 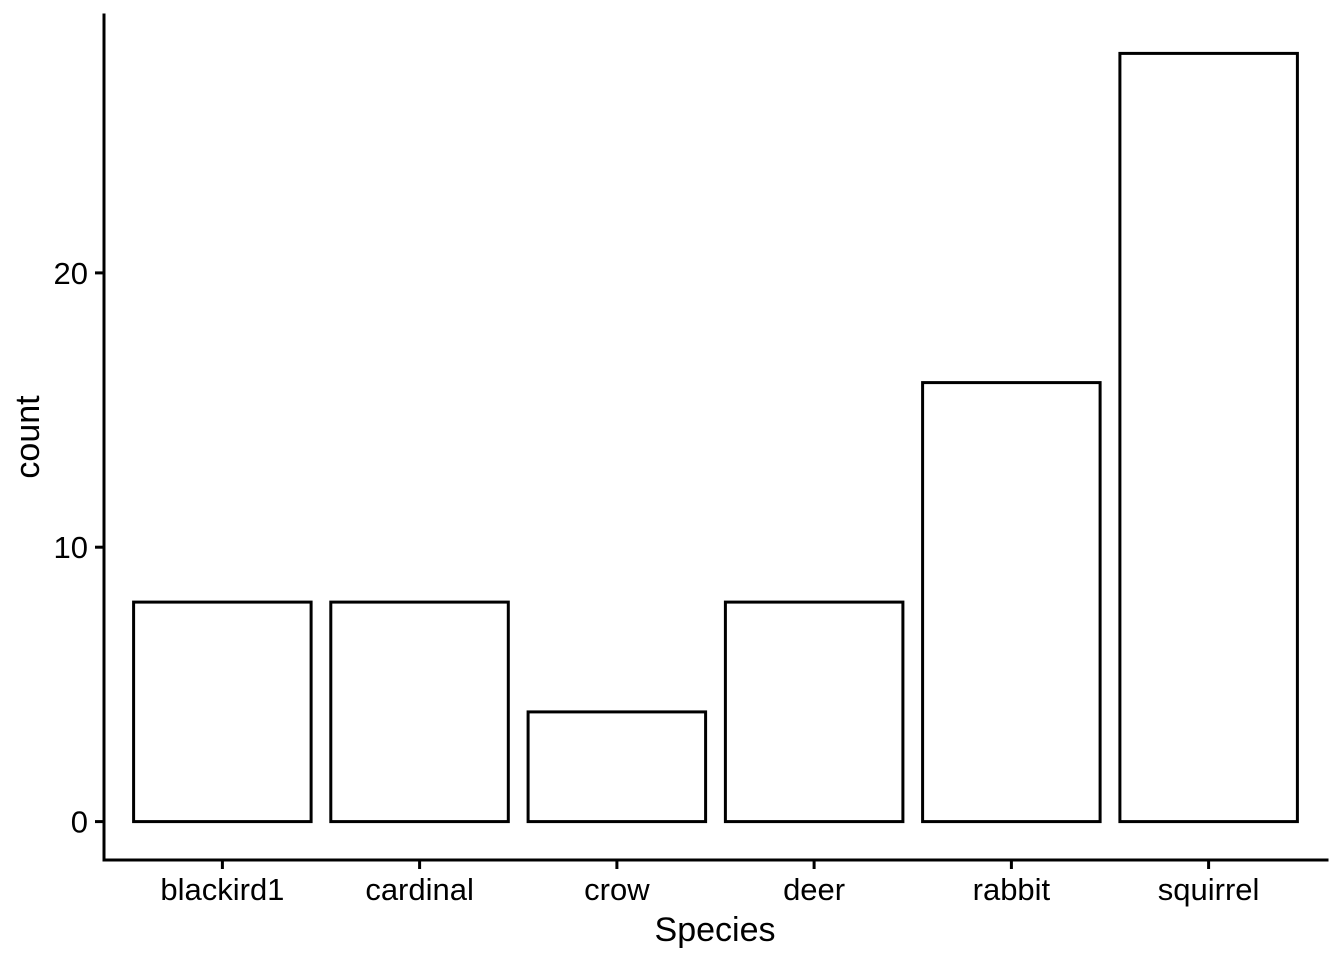 What do you see at coordinates (1011, 602) in the screenshot?
I see `bar-rabbit` at bounding box center [1011, 602].